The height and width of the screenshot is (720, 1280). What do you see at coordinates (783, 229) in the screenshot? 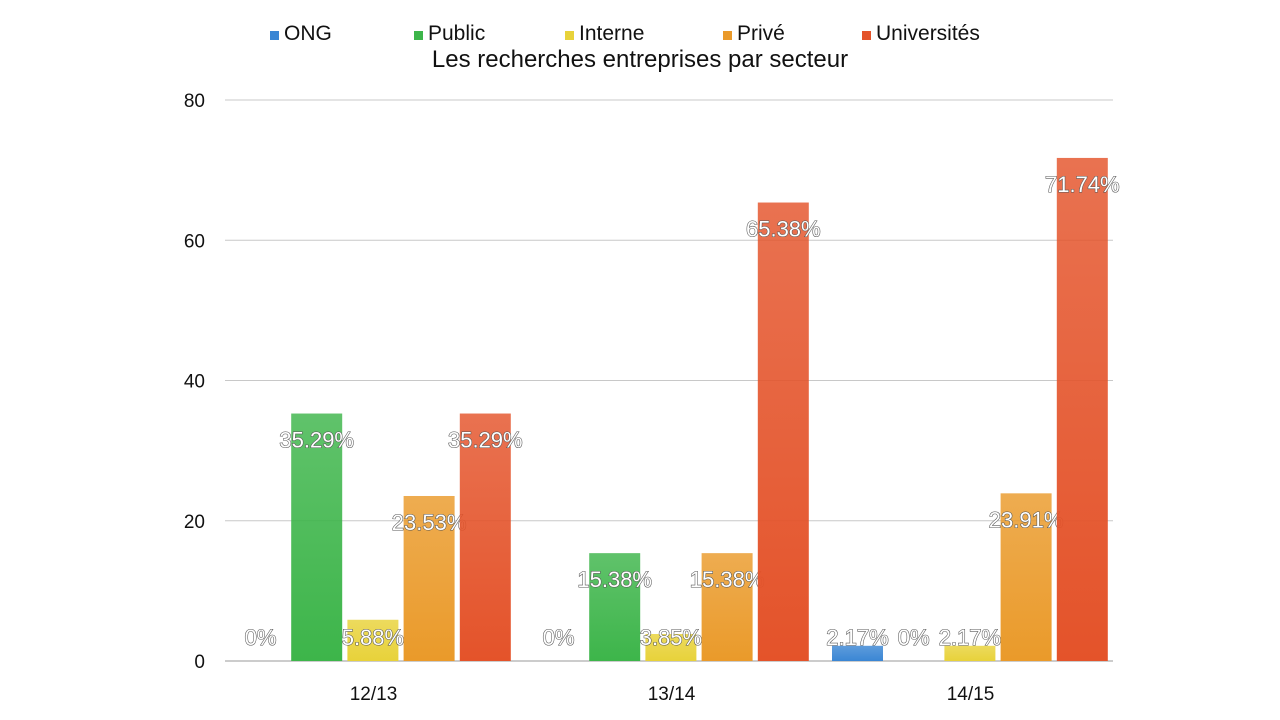
I see `data-label: 65.38%` at bounding box center [783, 229].